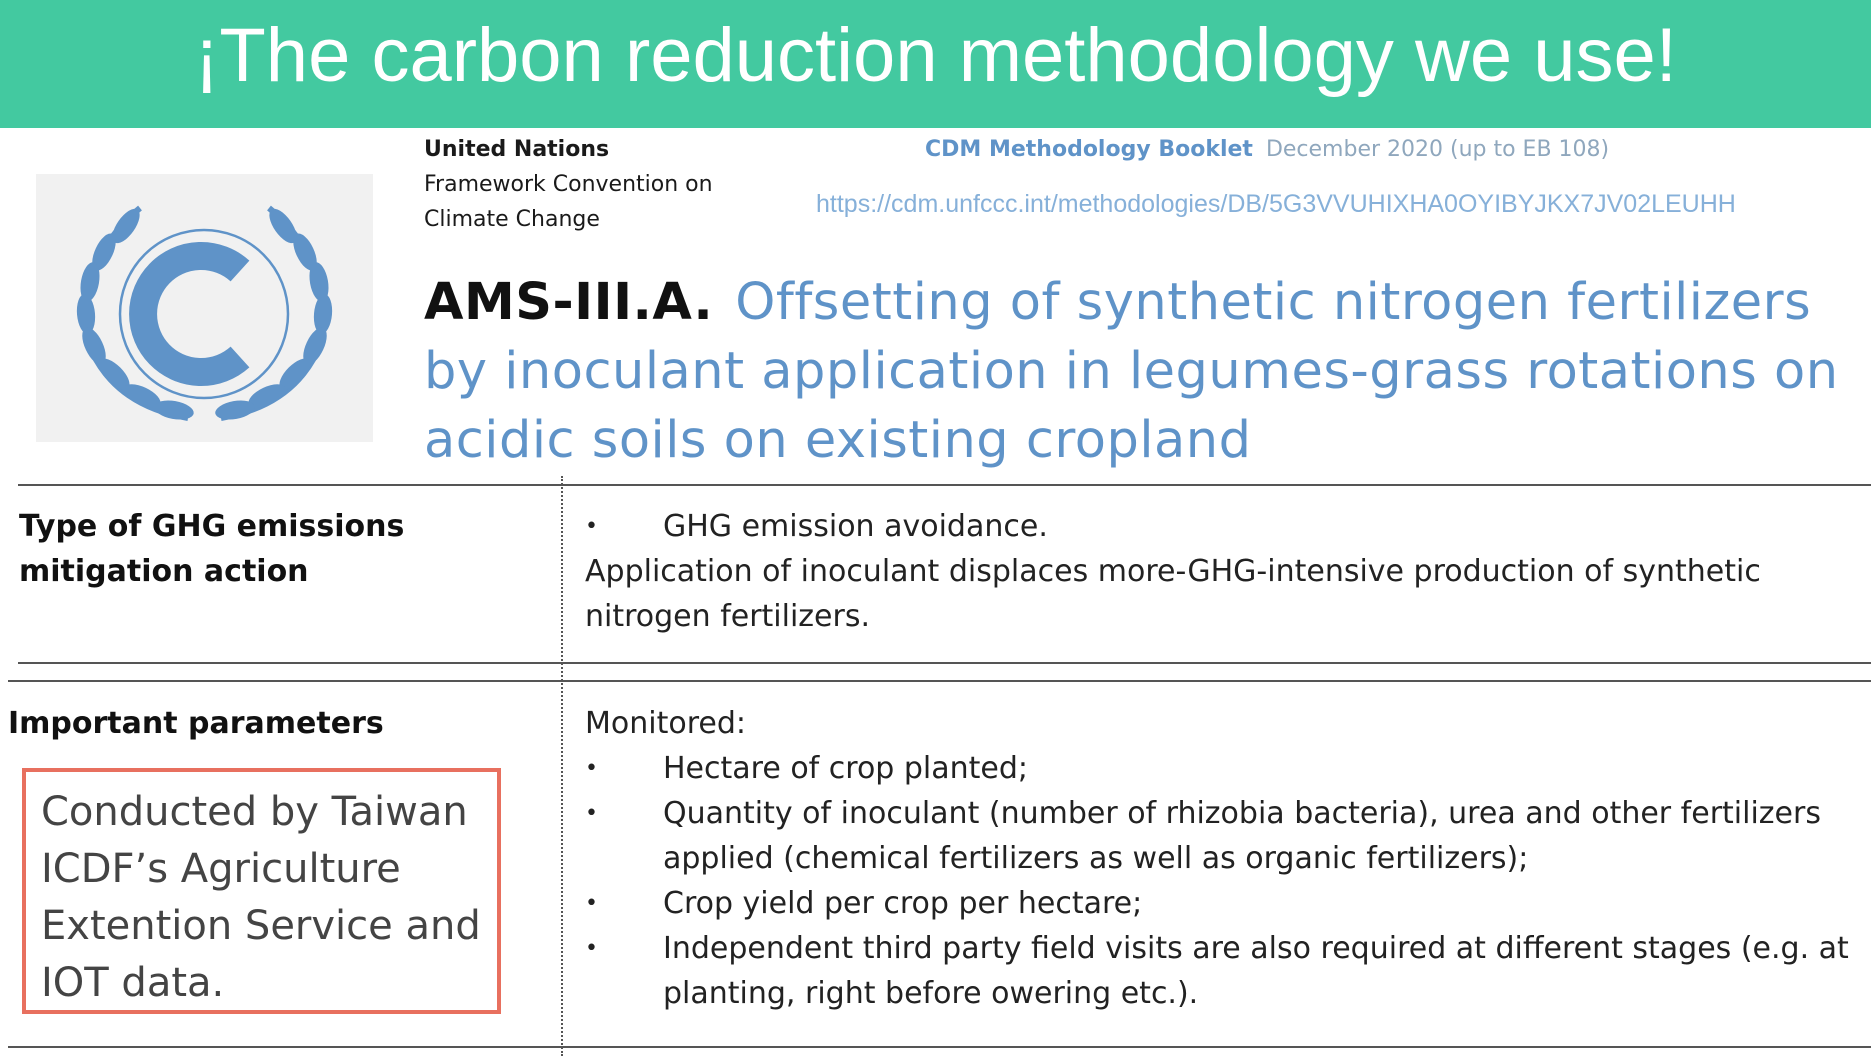 The image size is (1871, 1056). I want to click on booklet-title: CDM Methodology Booklet, so click(1089, 149).